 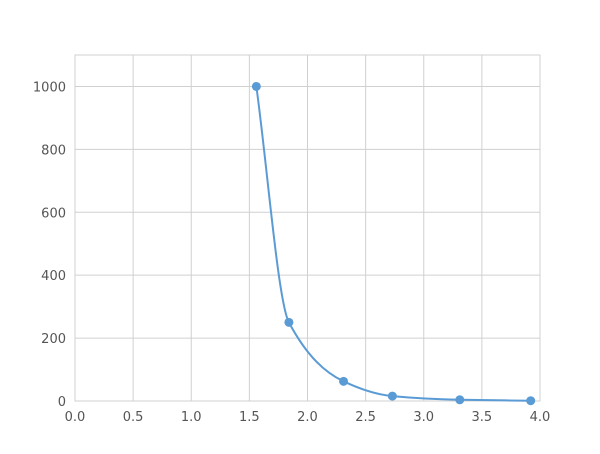 What do you see at coordinates (53, 276) in the screenshot?
I see `y-tick-label: 400` at bounding box center [53, 276].